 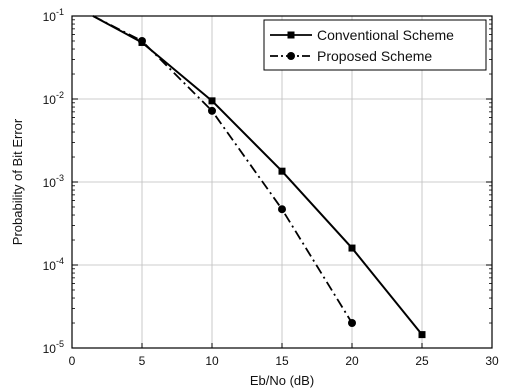 What do you see at coordinates (53, 181) in the screenshot?
I see `y-tick-label: 10⁻³` at bounding box center [53, 181].